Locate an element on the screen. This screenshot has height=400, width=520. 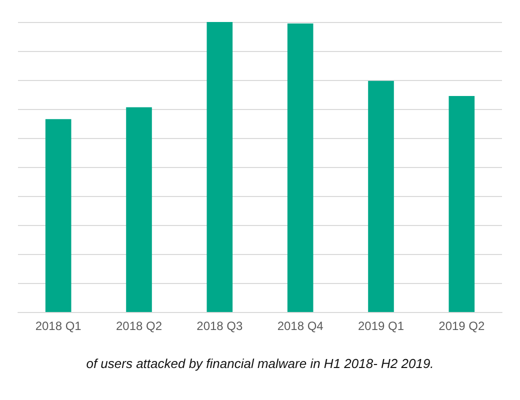
x-tick-label: 2018 Q2 is located at coordinates (139, 326).